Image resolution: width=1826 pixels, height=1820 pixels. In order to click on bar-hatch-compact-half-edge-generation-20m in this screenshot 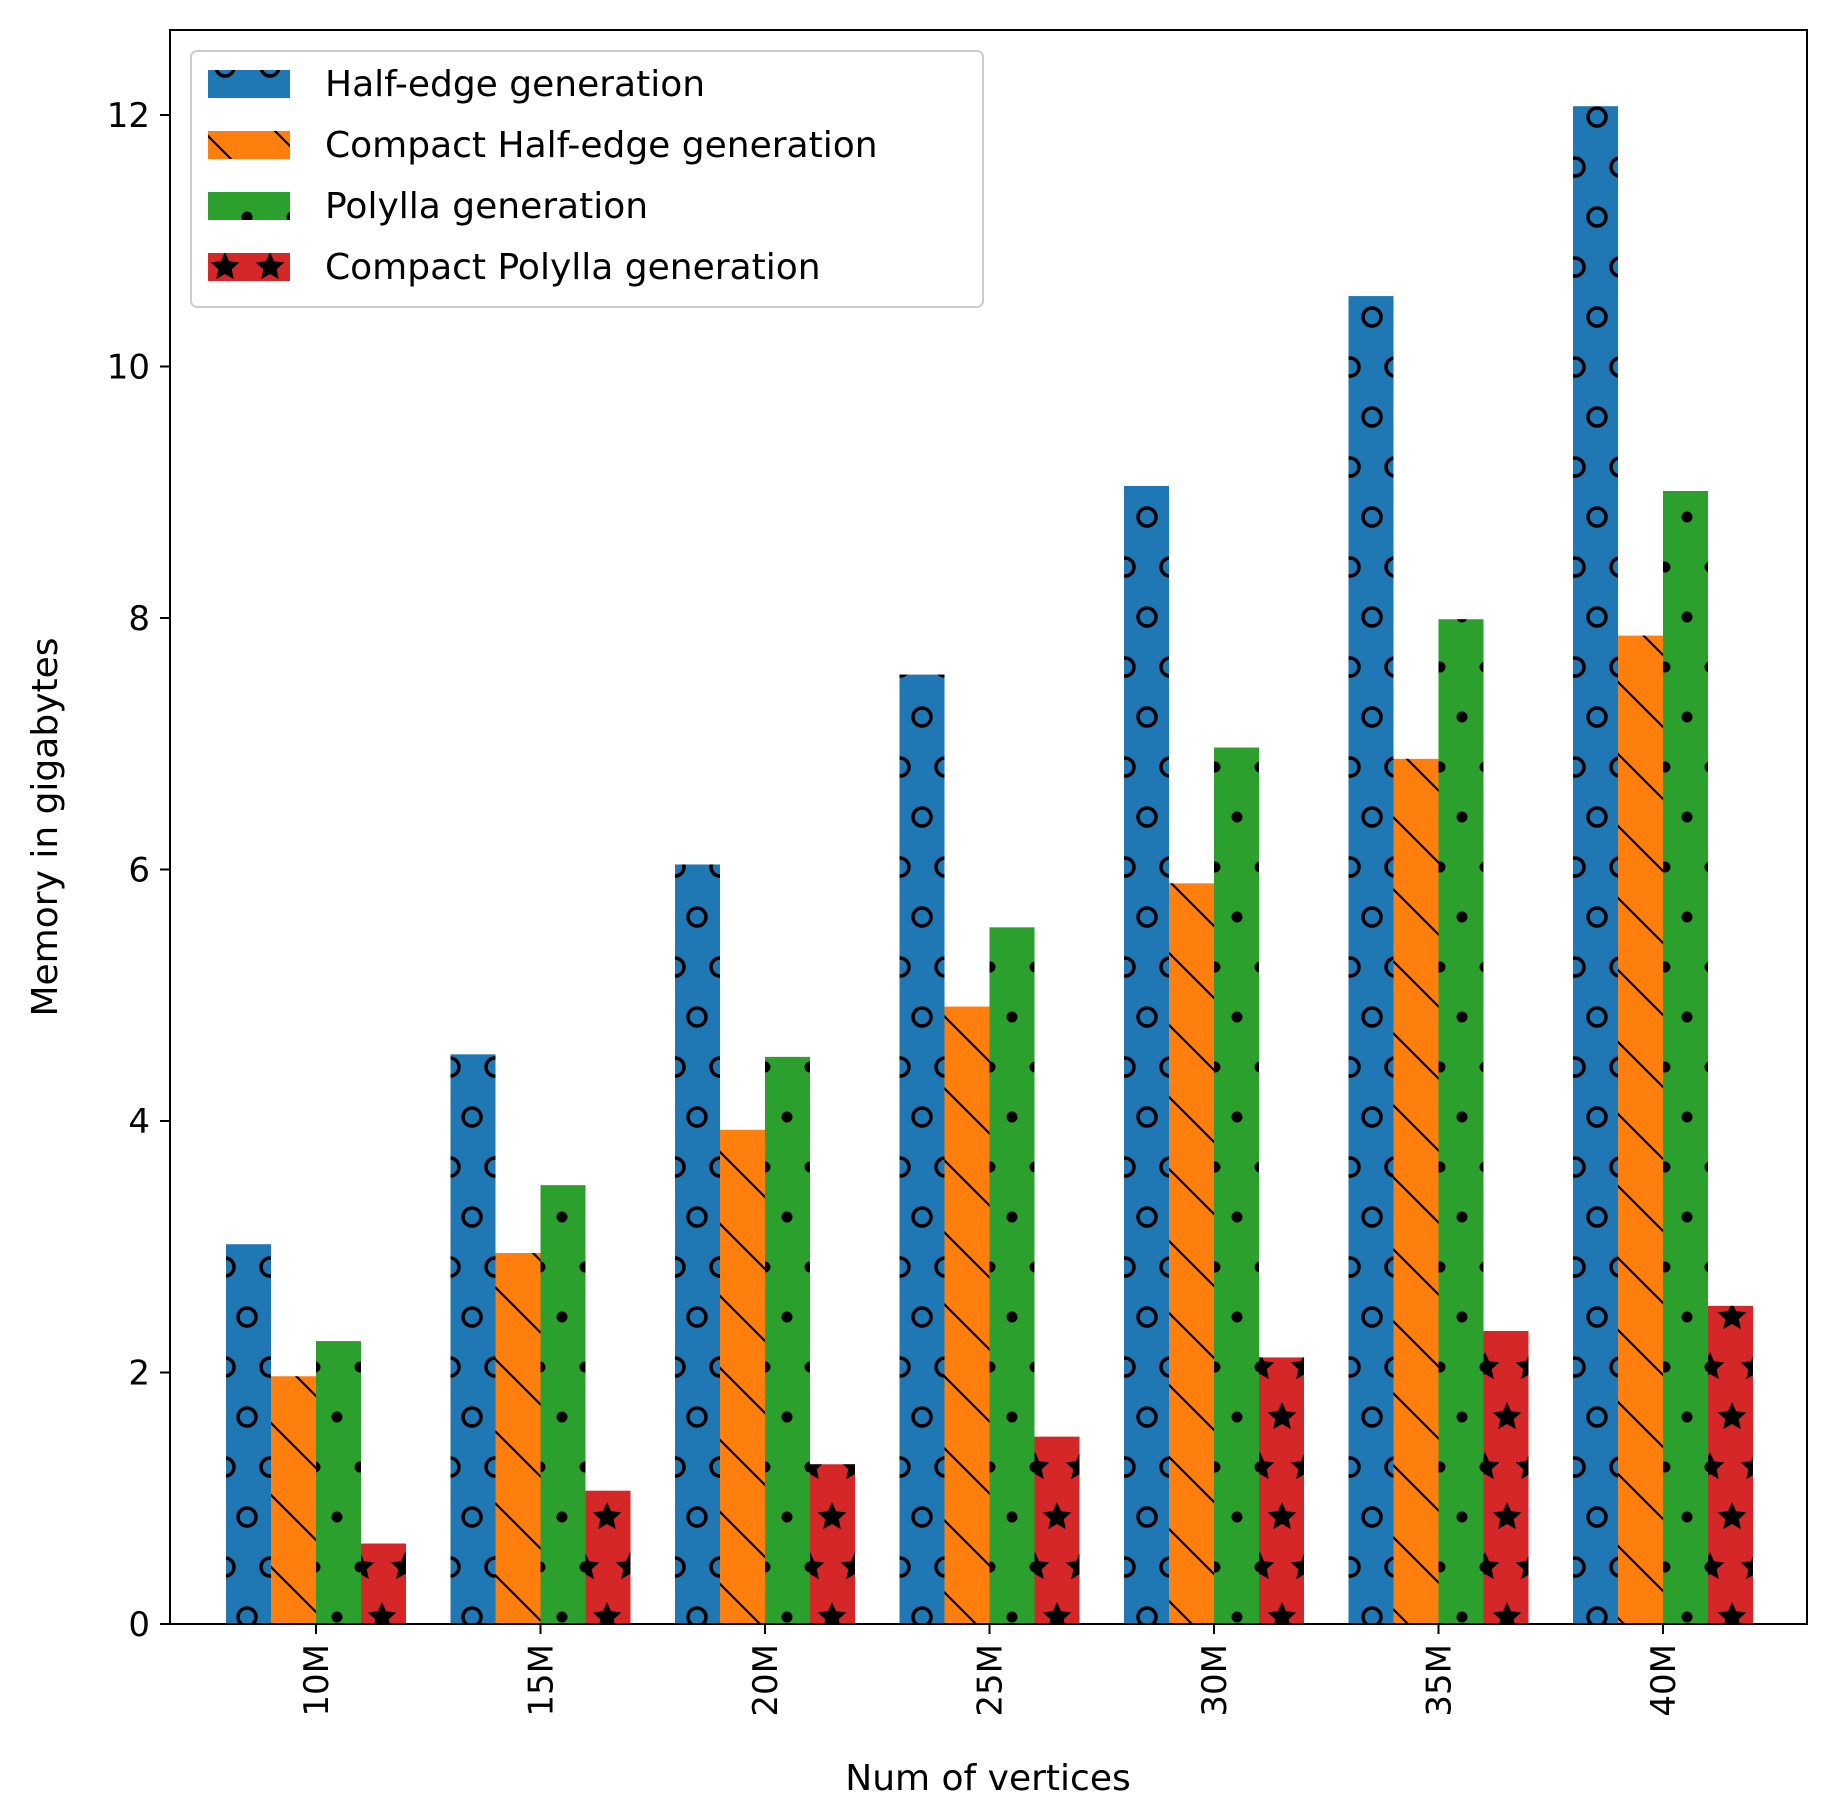, I will do `click(742, 1376)`.